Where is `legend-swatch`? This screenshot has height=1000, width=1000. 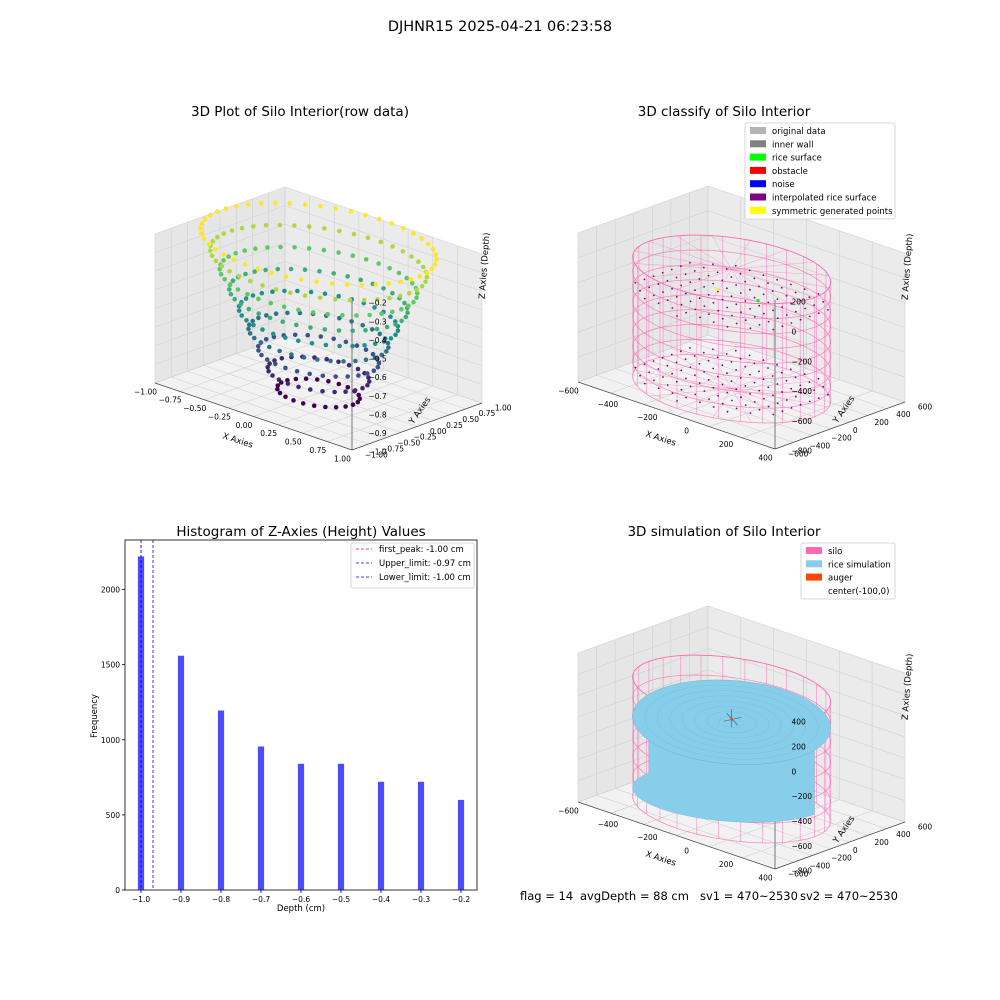
legend-swatch is located at coordinates (758, 184).